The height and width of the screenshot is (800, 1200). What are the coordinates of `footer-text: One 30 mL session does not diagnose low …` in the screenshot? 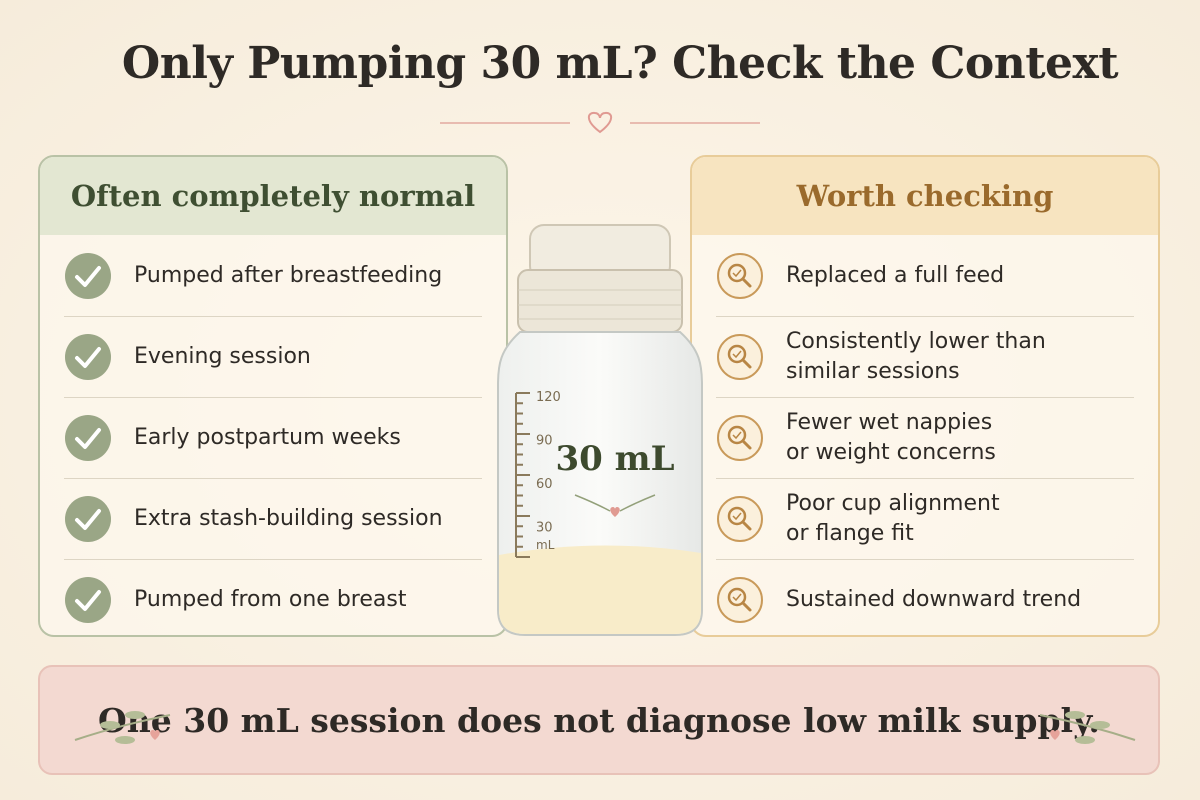 It's located at (599, 720).